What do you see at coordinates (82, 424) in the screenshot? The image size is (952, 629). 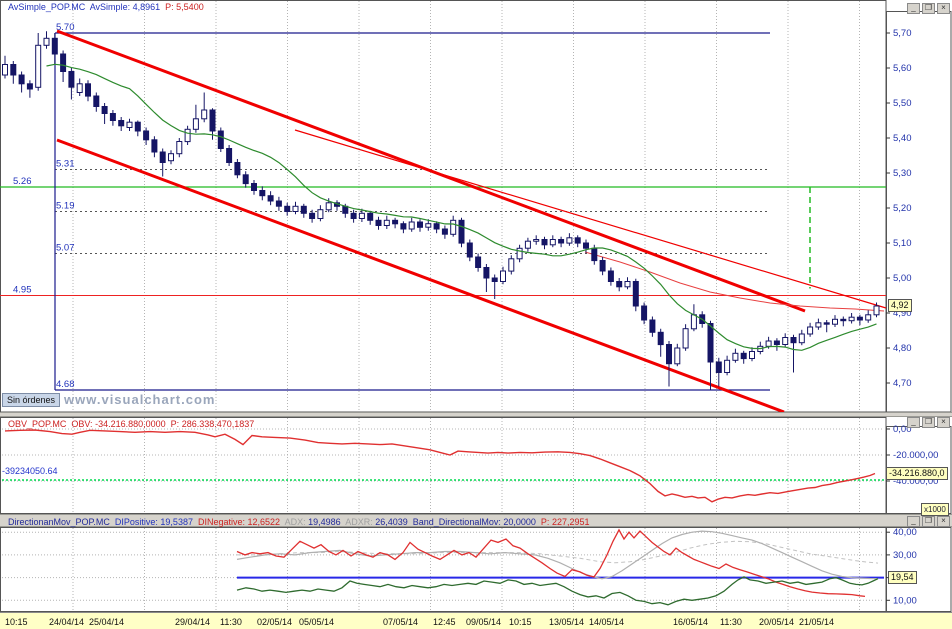 I see `obv-label: OBV:` at bounding box center [82, 424].